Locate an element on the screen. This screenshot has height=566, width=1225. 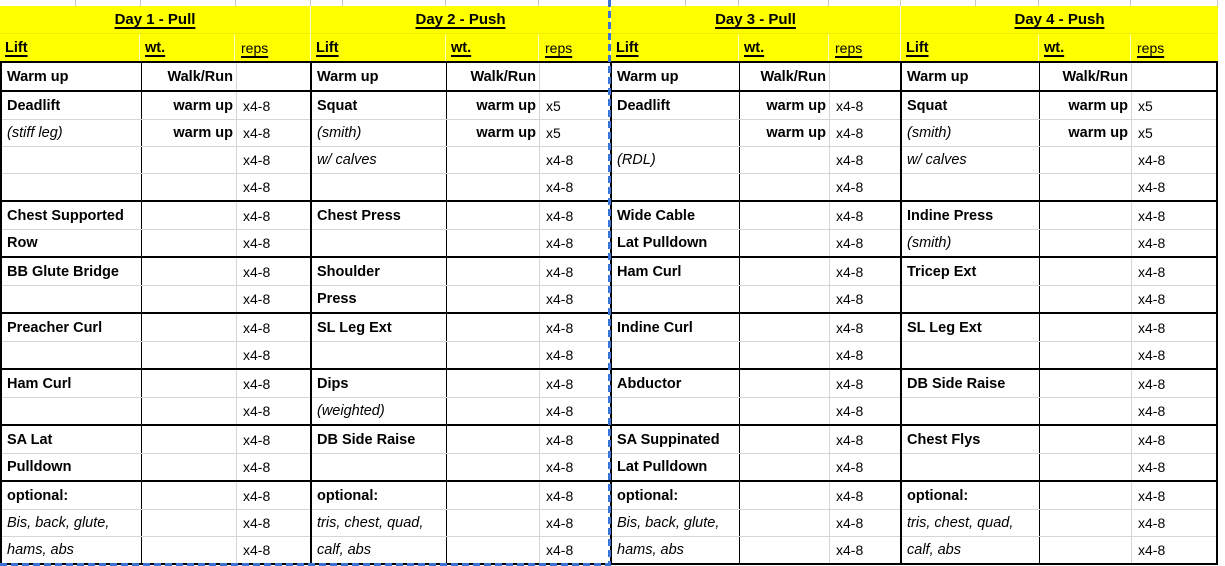
cell-wt: Walk/Run is located at coordinates (785, 76).